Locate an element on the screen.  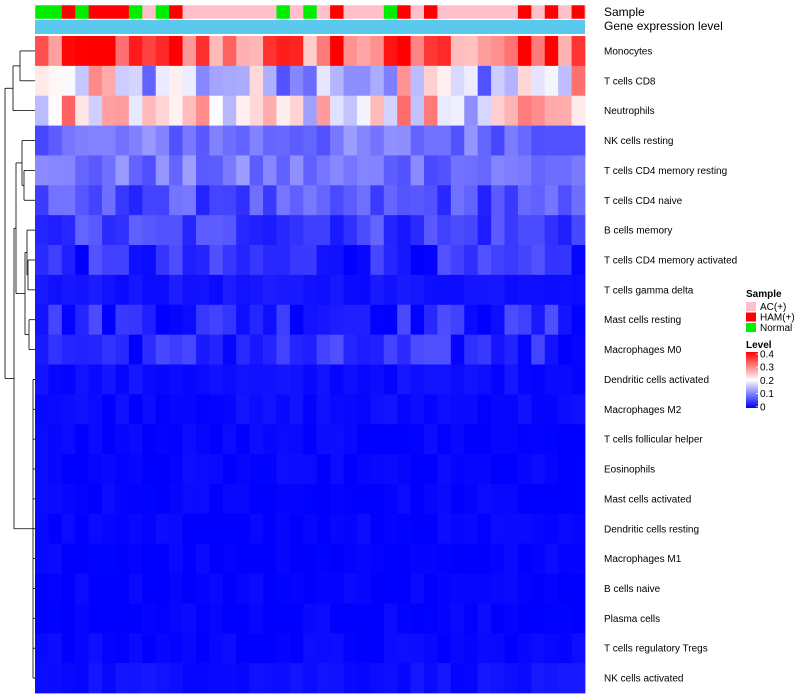
legend-tick-label: 0.3 is located at coordinates (767, 368).